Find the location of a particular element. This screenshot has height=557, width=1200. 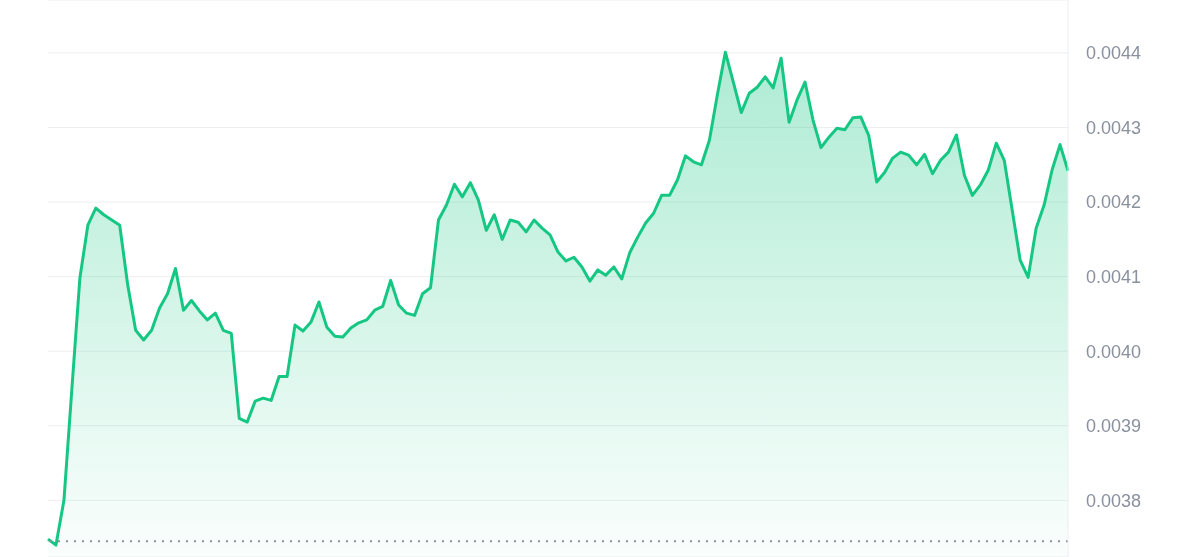

y-tick-label: 0.0038 is located at coordinates (1114, 500).